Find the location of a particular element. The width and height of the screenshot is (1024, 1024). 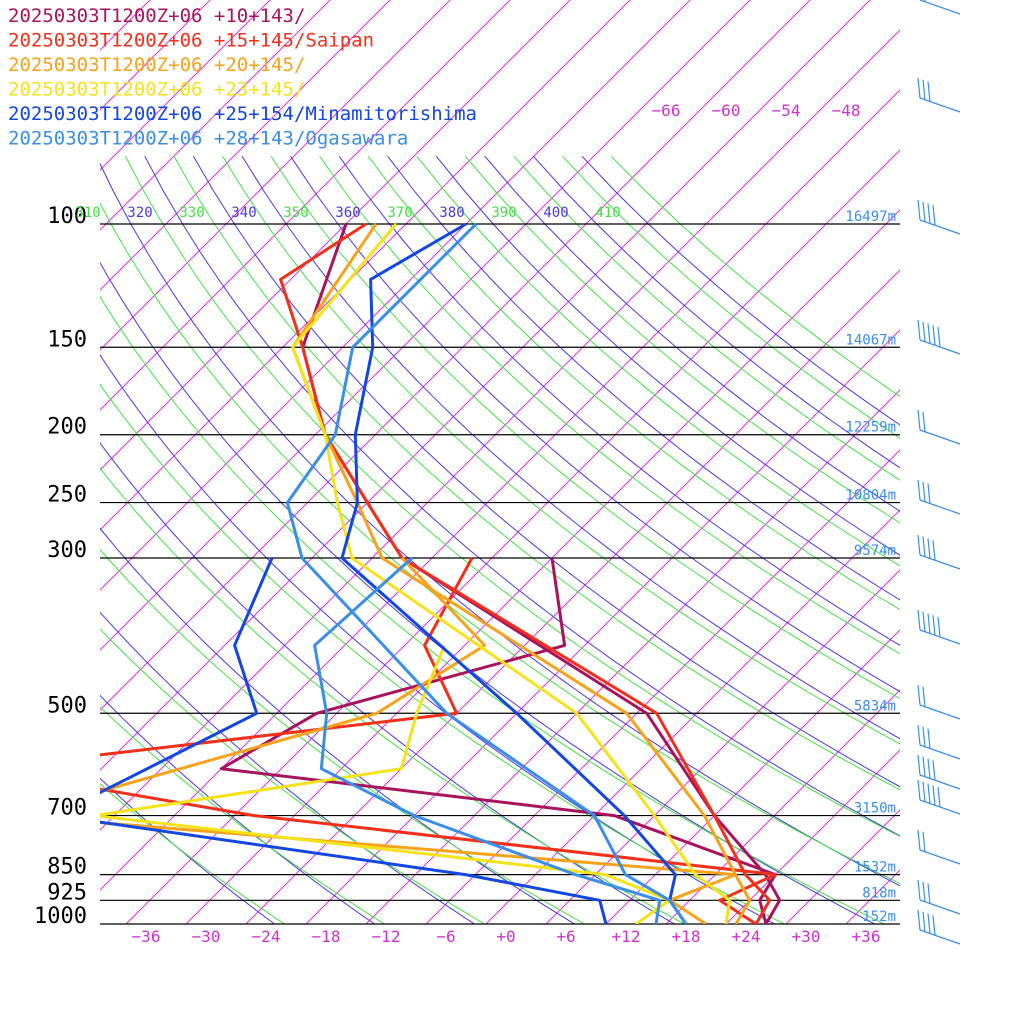

pressure-label: 850 is located at coordinates (67, 867).